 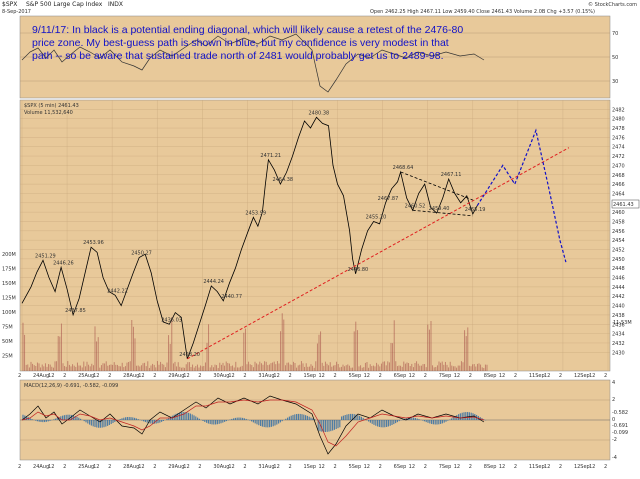 What do you see at coordinates (231, 297) in the screenshot?
I see `price-label-9: 2440.77` at bounding box center [231, 297].